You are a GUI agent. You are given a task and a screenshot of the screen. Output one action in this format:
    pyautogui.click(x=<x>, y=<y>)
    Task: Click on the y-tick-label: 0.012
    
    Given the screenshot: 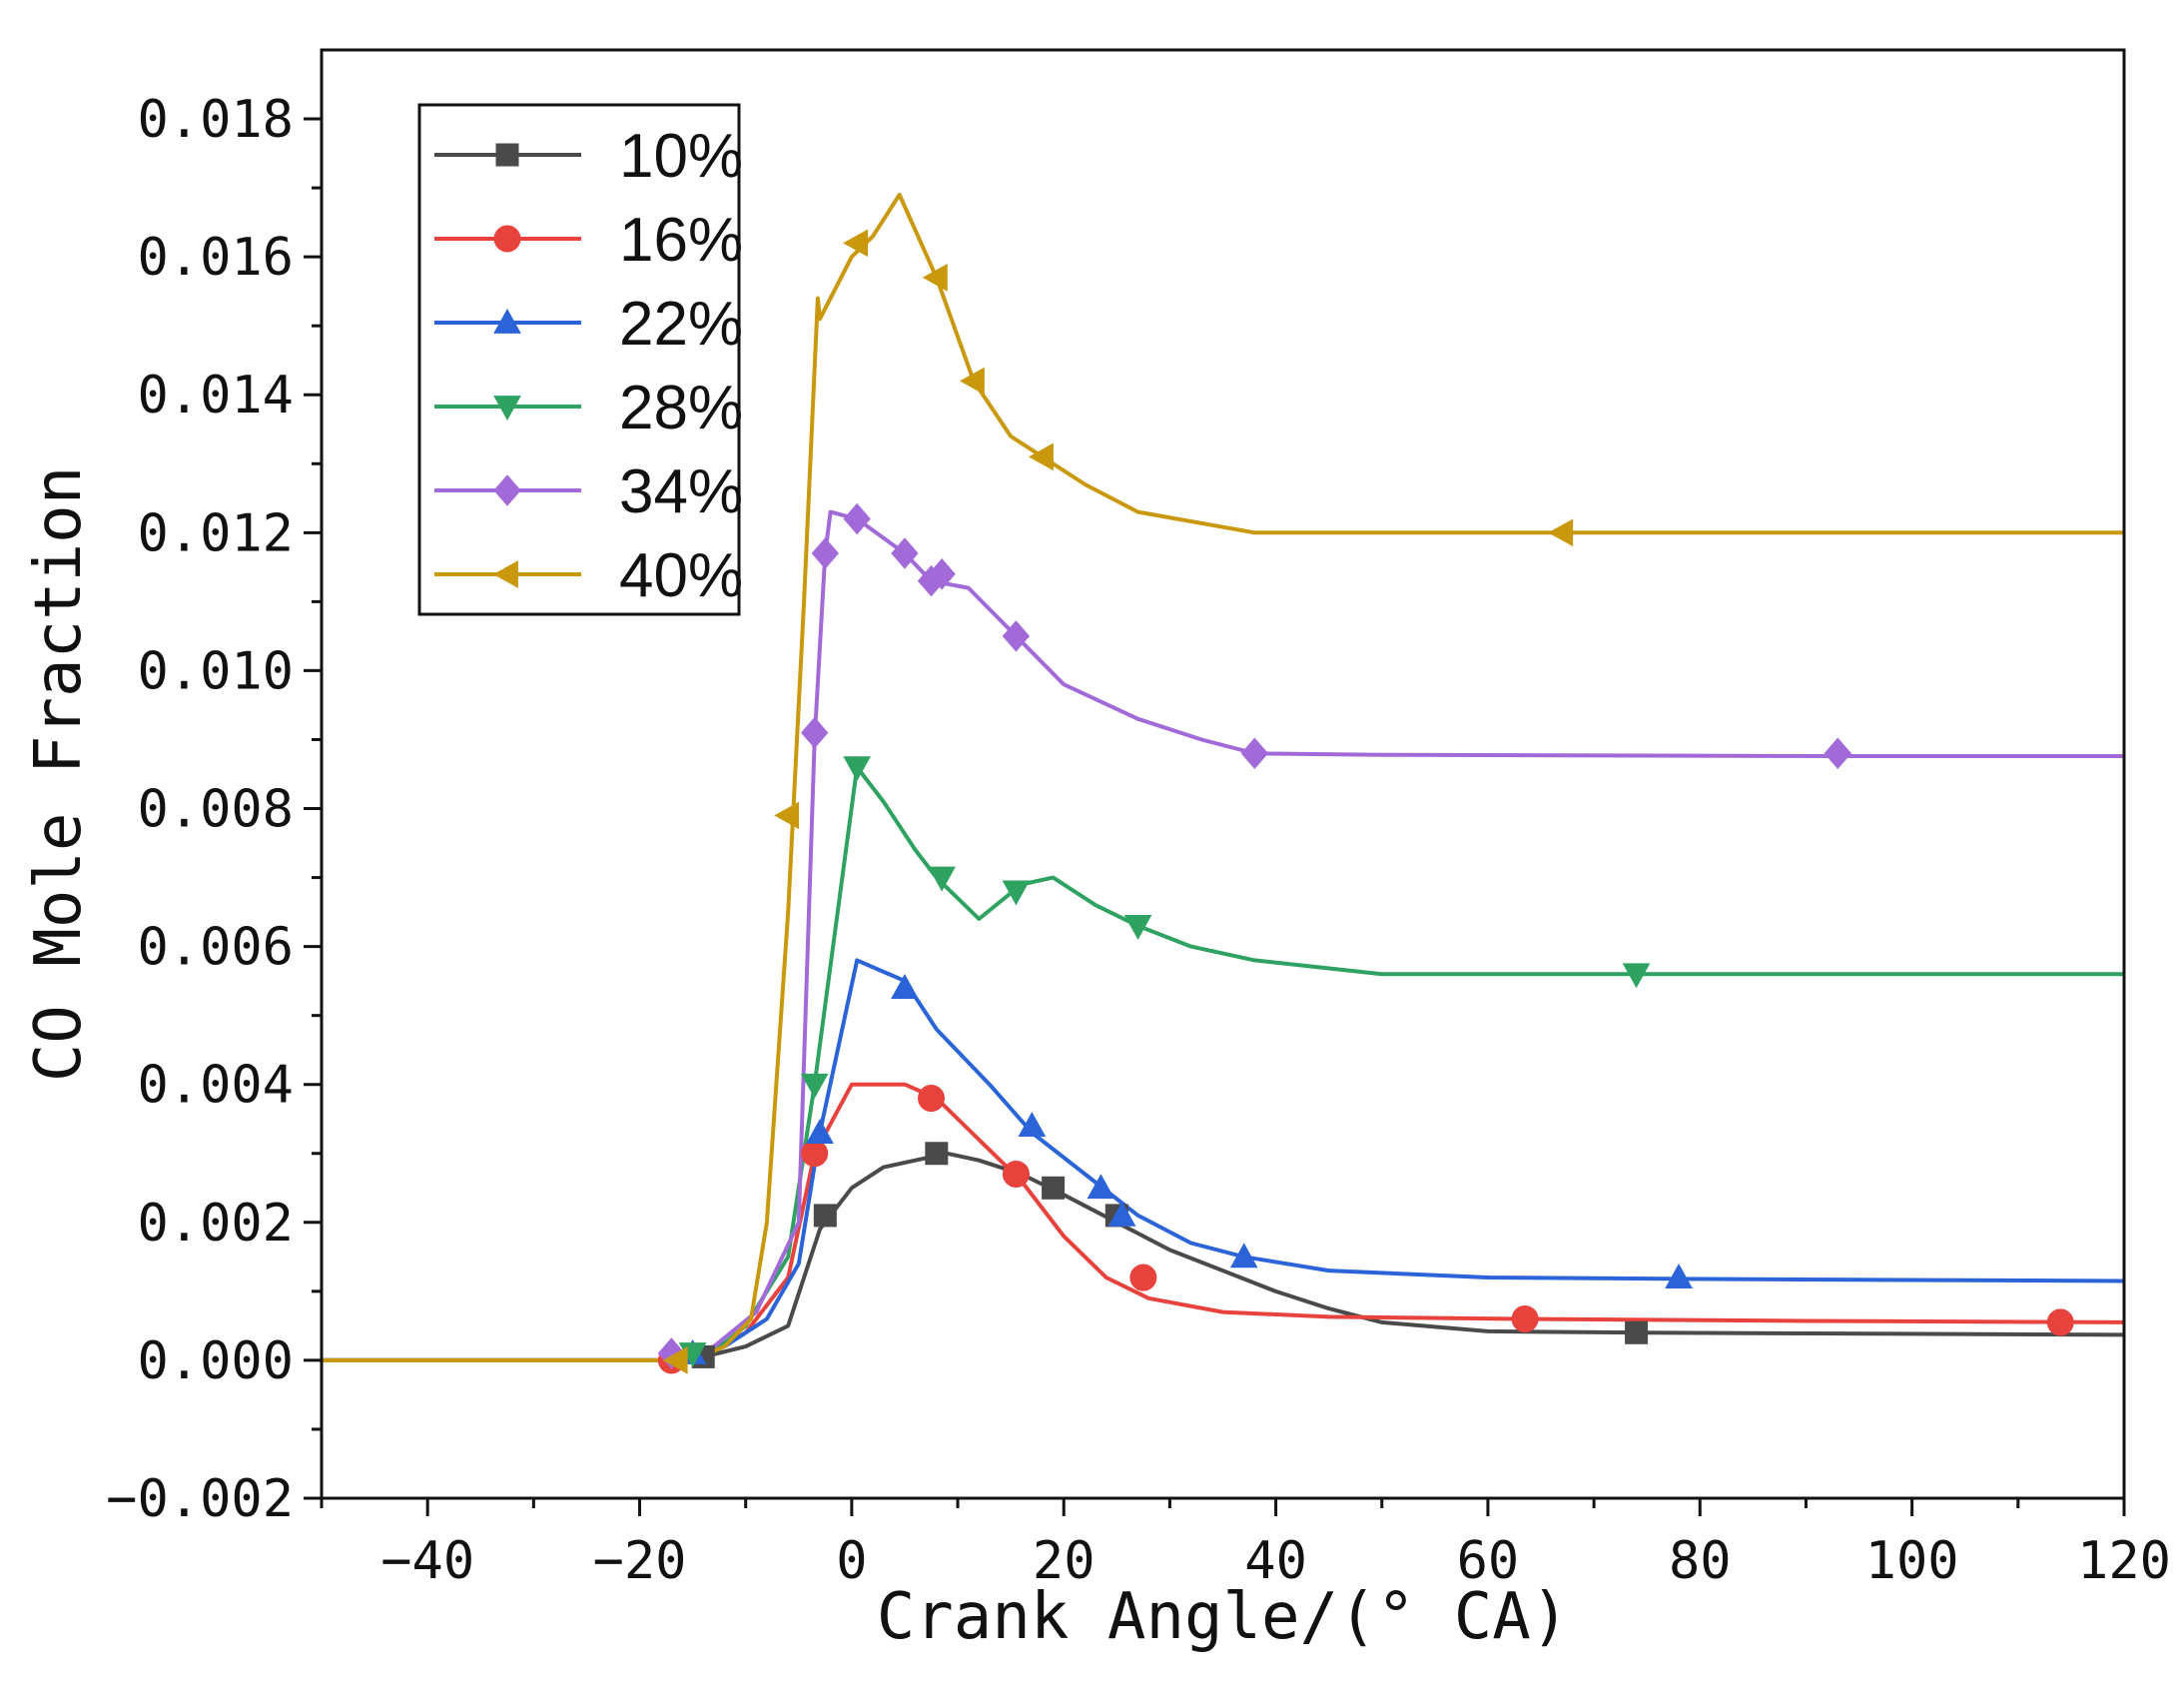 What is the action you would take?
    pyautogui.click(x=216, y=533)
    